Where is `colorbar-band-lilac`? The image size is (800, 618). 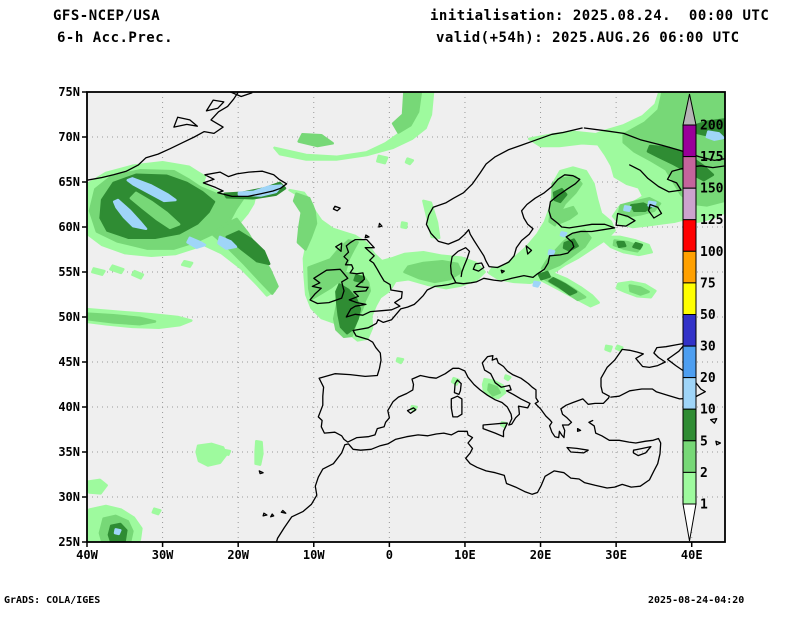
colorbar-band-lilac is located at coordinates (689, 204).